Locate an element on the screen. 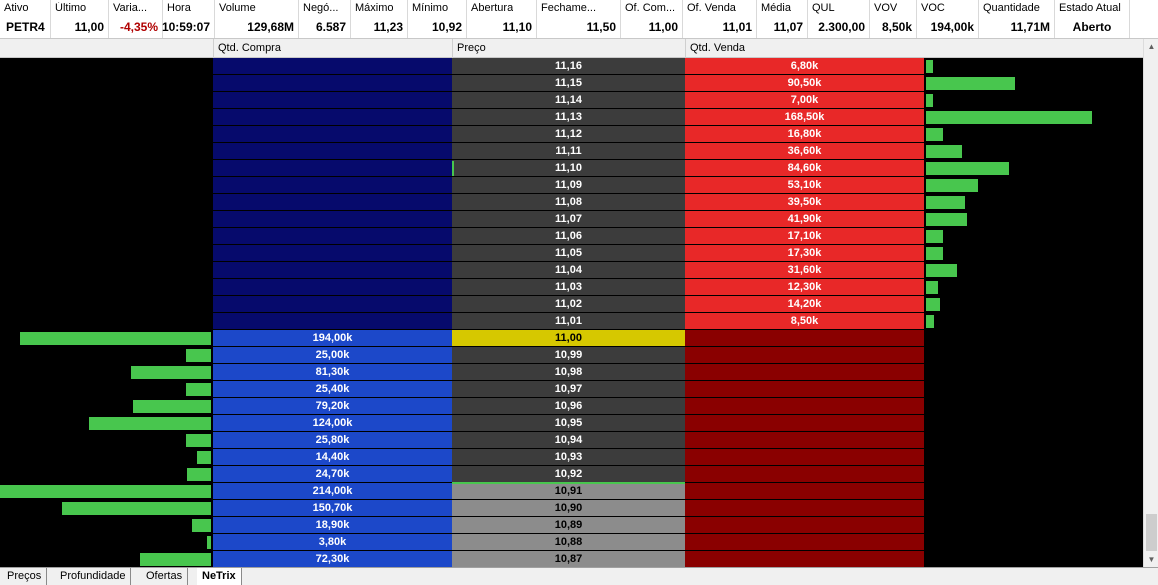  bid-price-cell: 10,88 is located at coordinates (568, 542).